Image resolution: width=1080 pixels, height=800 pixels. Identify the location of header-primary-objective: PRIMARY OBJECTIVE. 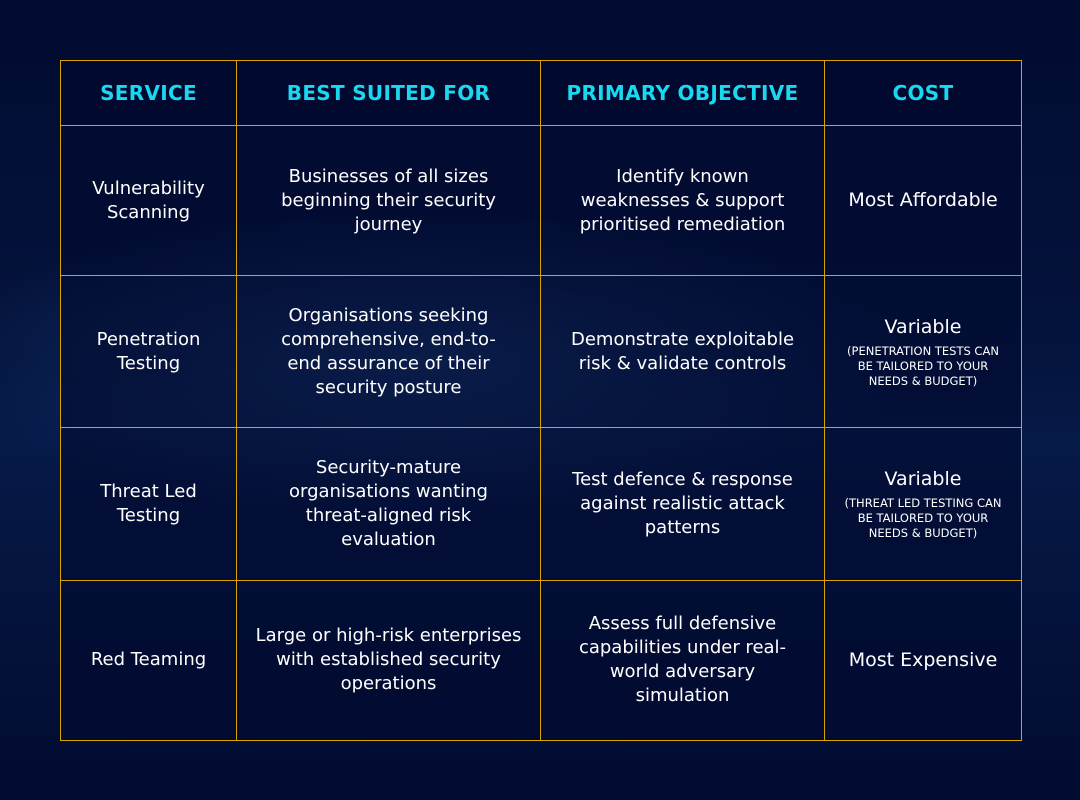
(682, 93).